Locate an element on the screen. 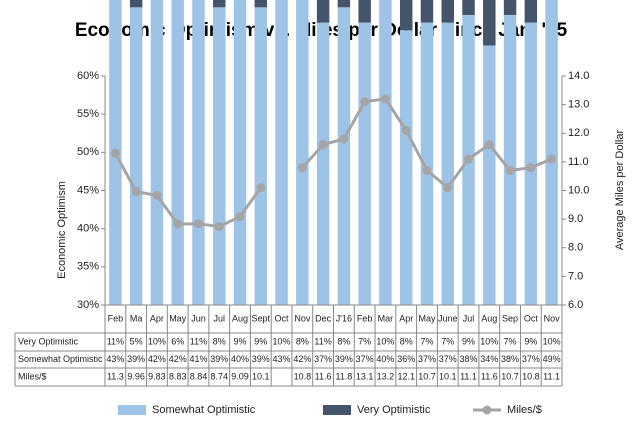  table-cell: 8.84 is located at coordinates (199, 376).